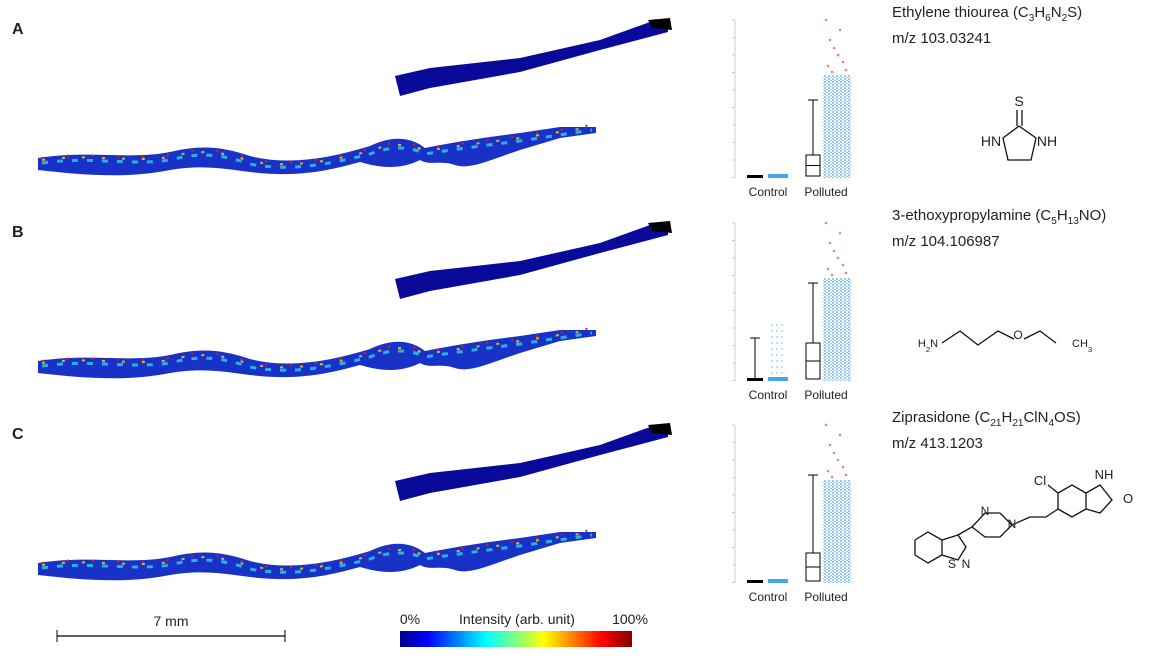 The width and height of the screenshot is (1170, 659). What do you see at coordinates (986, 419) in the screenshot?
I see `compound-name: Ziprasidone (C21H21ClN4OS)` at bounding box center [986, 419].